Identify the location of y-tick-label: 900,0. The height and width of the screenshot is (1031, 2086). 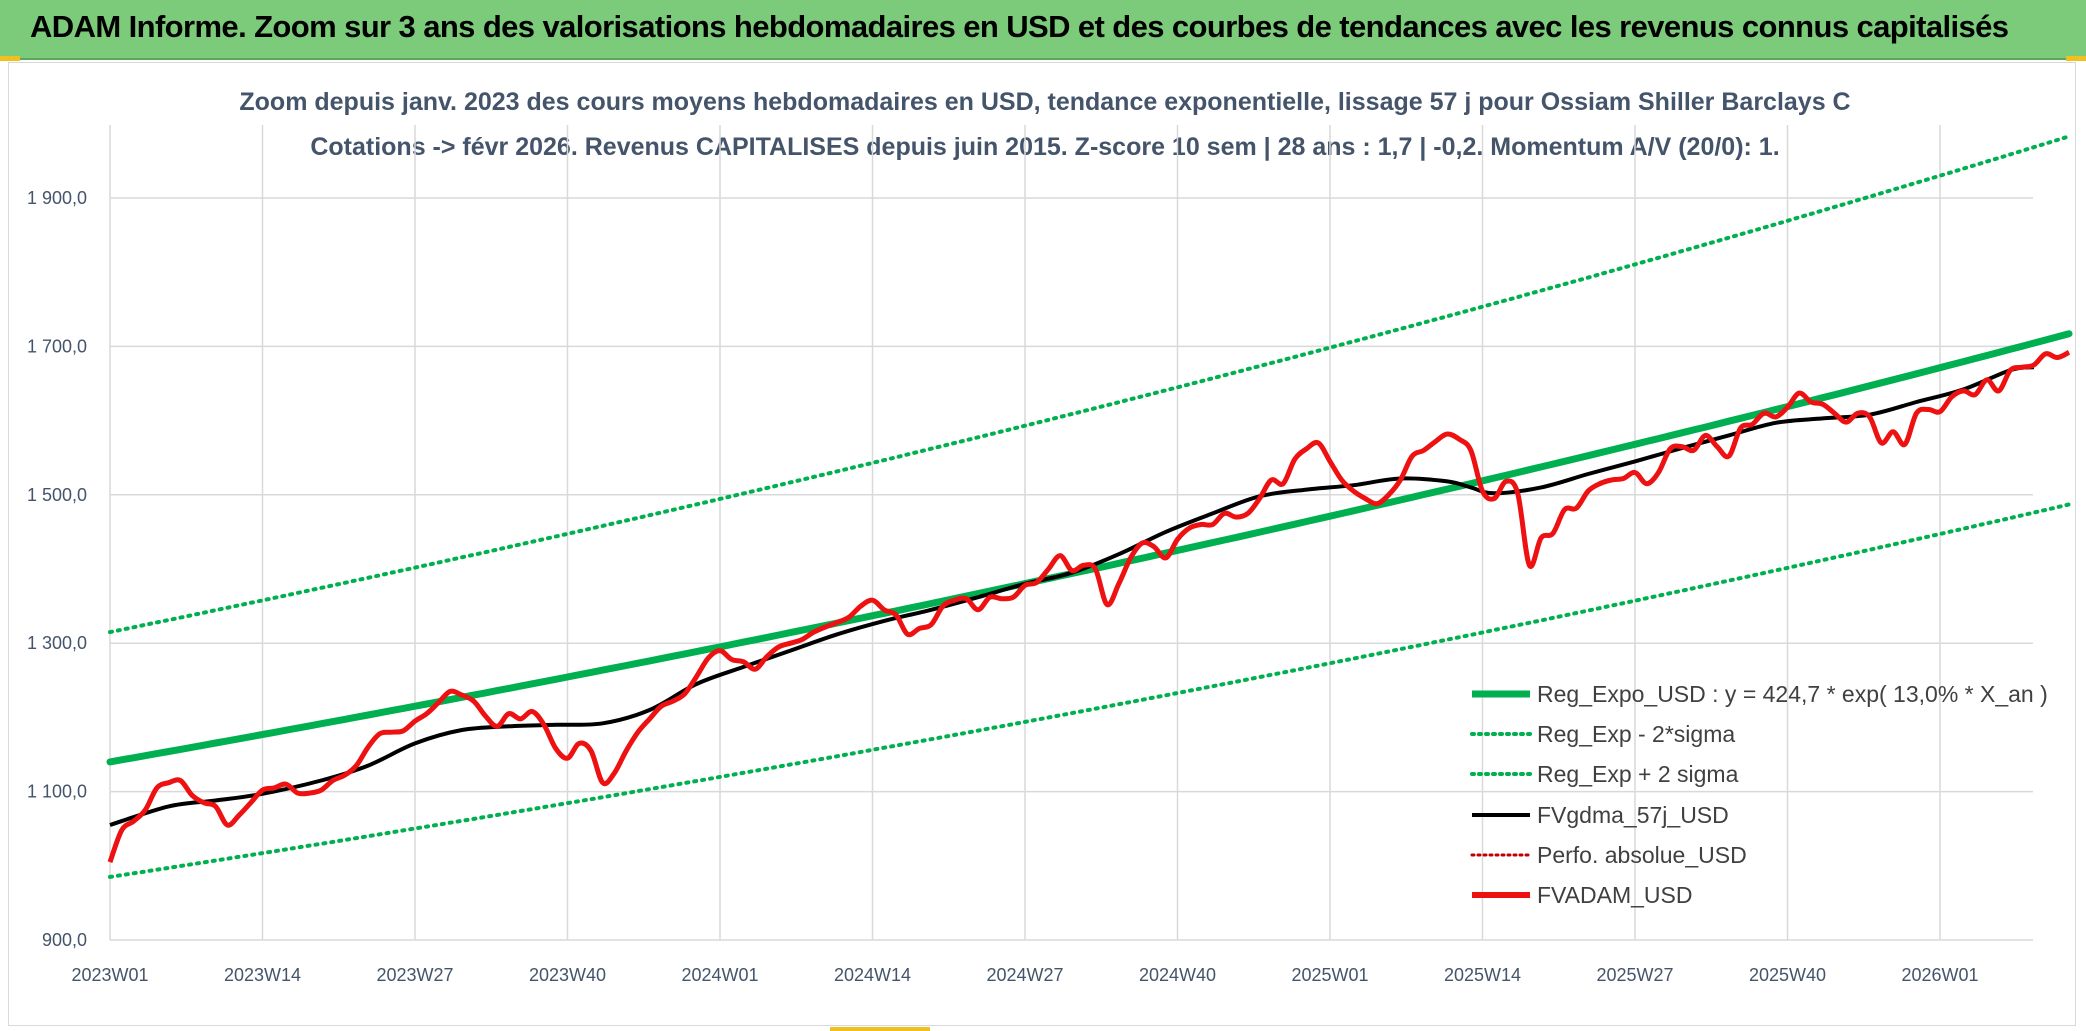
(64, 940).